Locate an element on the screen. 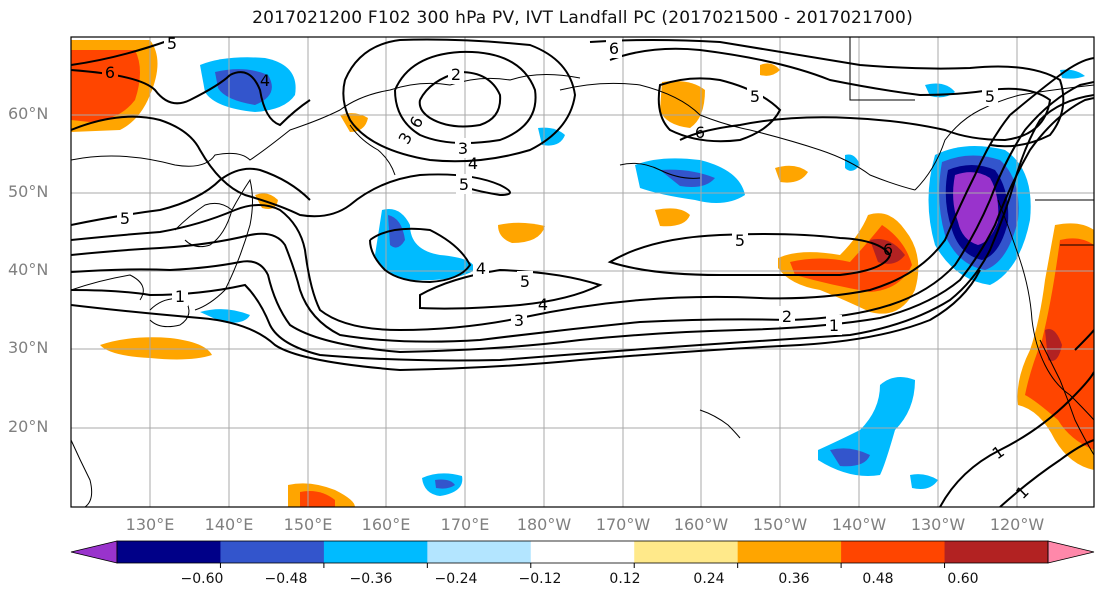 The width and height of the screenshot is (1105, 601). lon-label: 130°E is located at coordinates (150, 524).